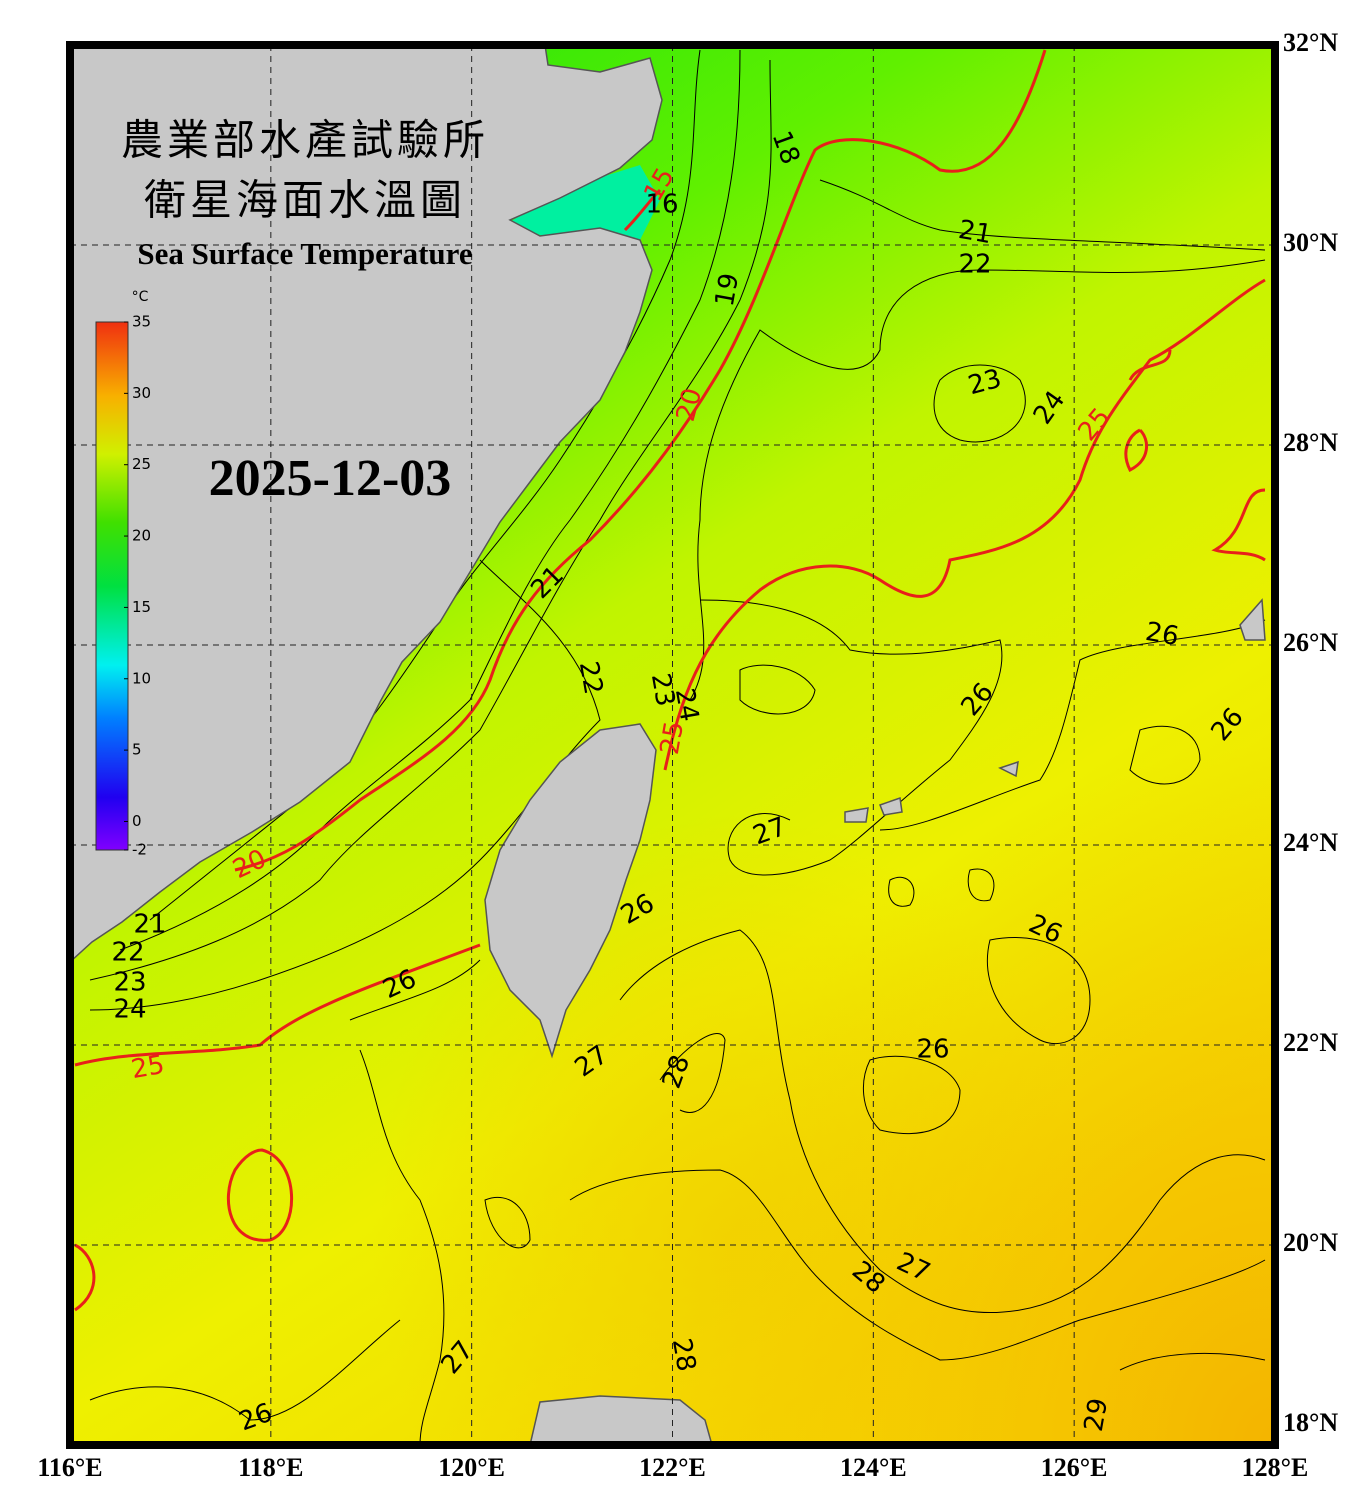 The width and height of the screenshot is (1350, 1500). What do you see at coordinates (1310, 42) in the screenshot?
I see `lat-tick-label: 32°N` at bounding box center [1310, 42].